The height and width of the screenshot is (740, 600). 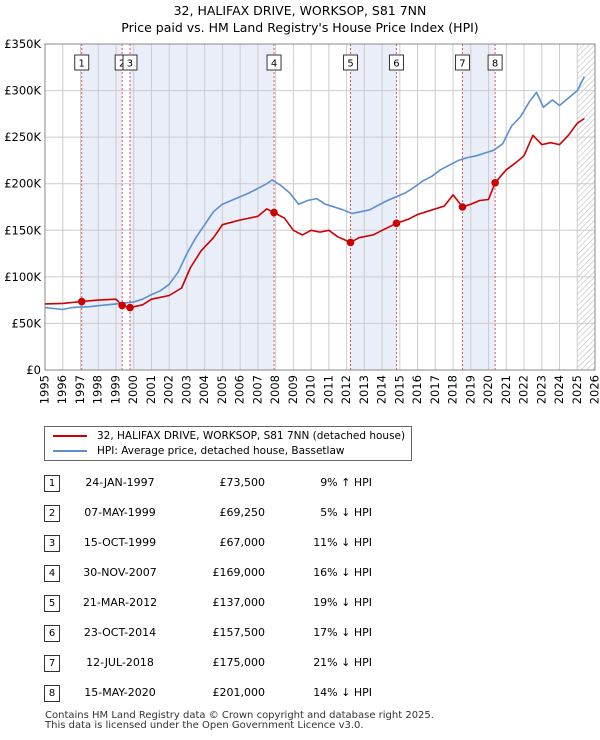 I want to click on transaction-number: 4, so click(x=52, y=573).